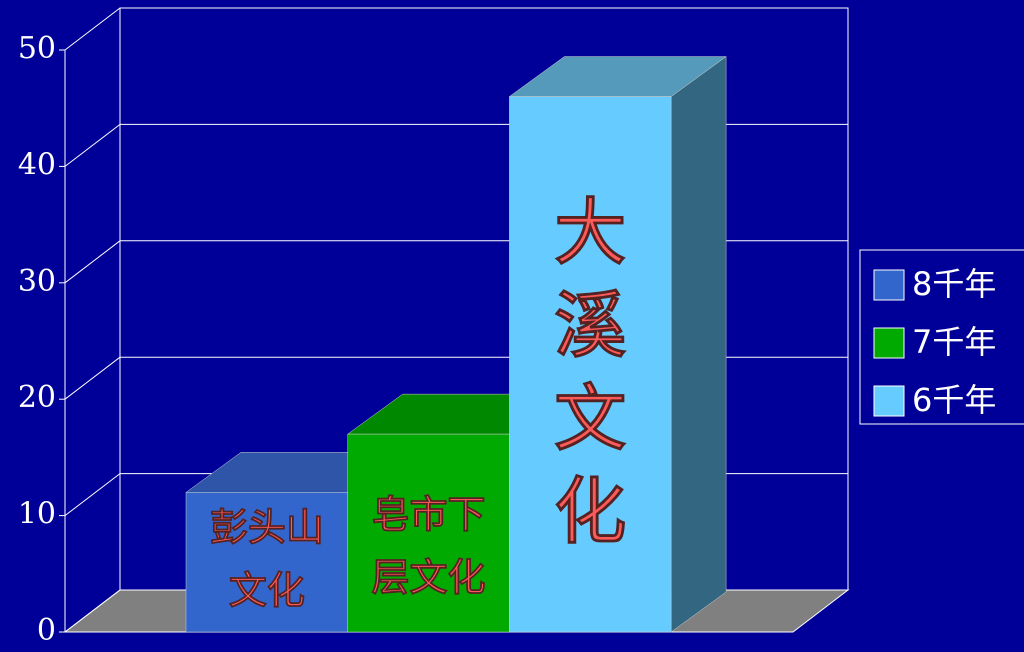 This screenshot has width=1024, height=652. I want to click on bar-label: 文化, so click(267, 591).